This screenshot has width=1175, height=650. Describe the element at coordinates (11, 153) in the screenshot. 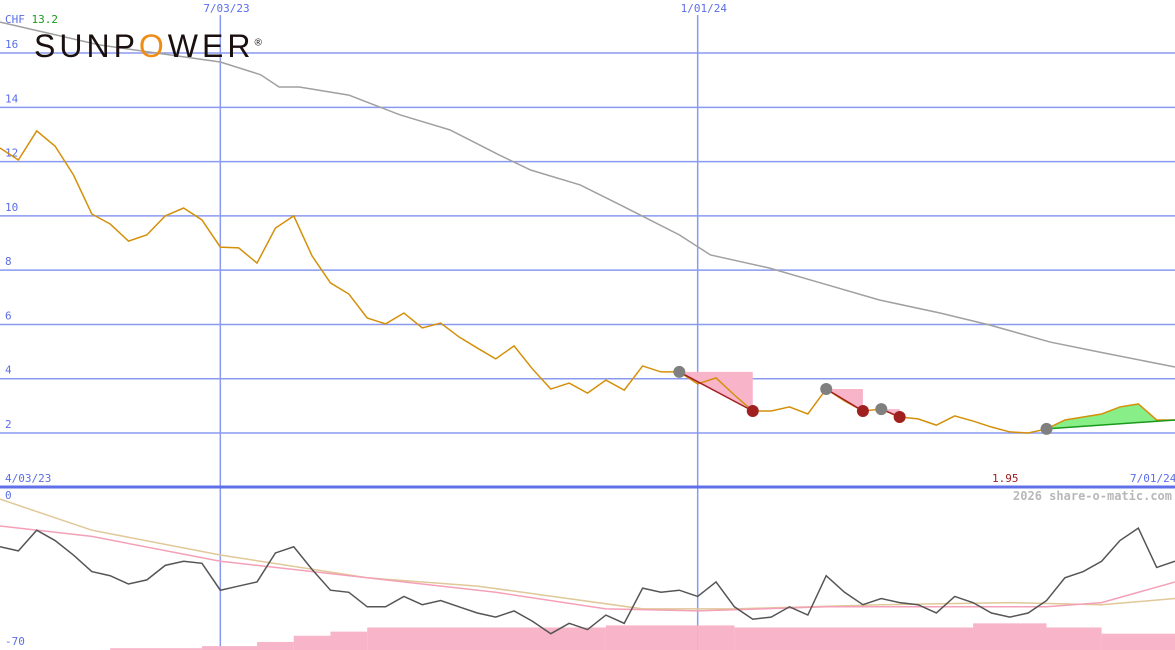

I see `y-tick-12: 12` at that location.